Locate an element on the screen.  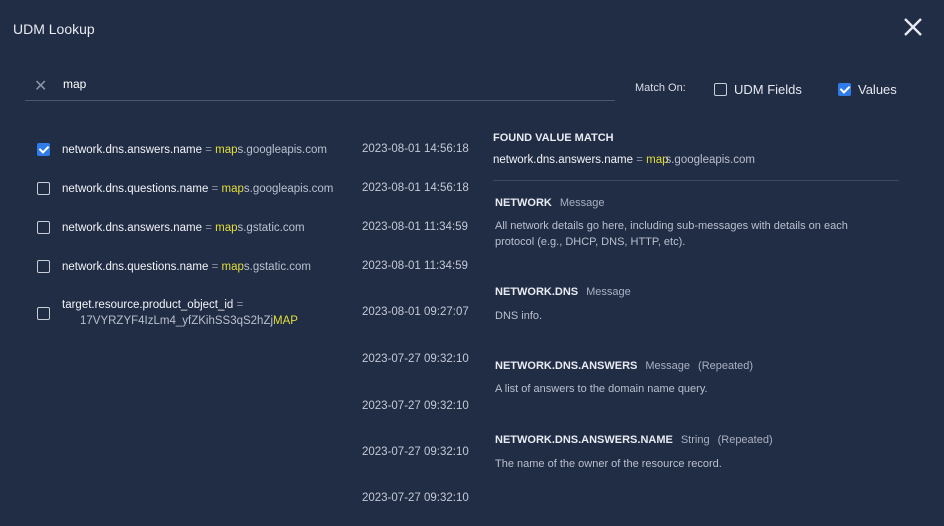
udm-section-header: NETWORK.DNS Message is located at coordinates (567, 291).